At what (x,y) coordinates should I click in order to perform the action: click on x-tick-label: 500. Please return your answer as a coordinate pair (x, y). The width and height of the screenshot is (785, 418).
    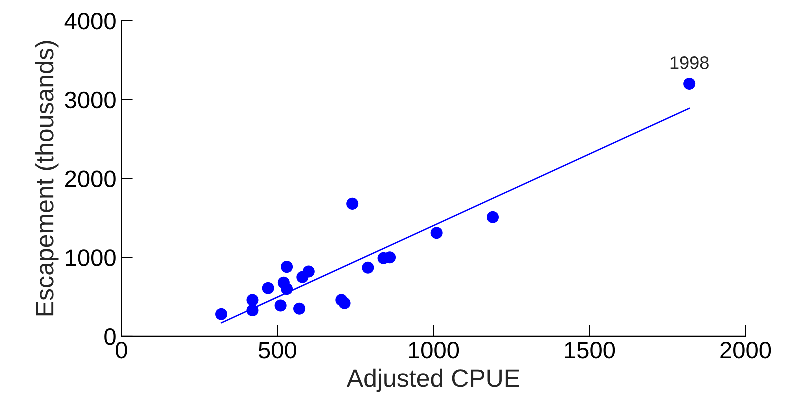
    Looking at the image, I should click on (277, 350).